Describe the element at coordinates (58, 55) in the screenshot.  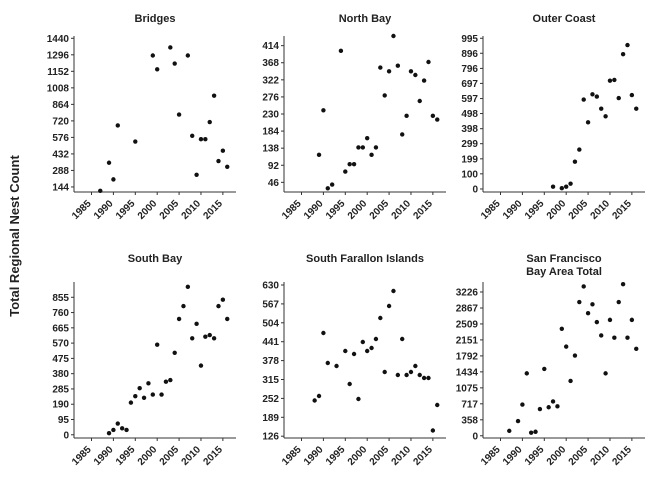
I see `y-tick-label: 1296` at that location.